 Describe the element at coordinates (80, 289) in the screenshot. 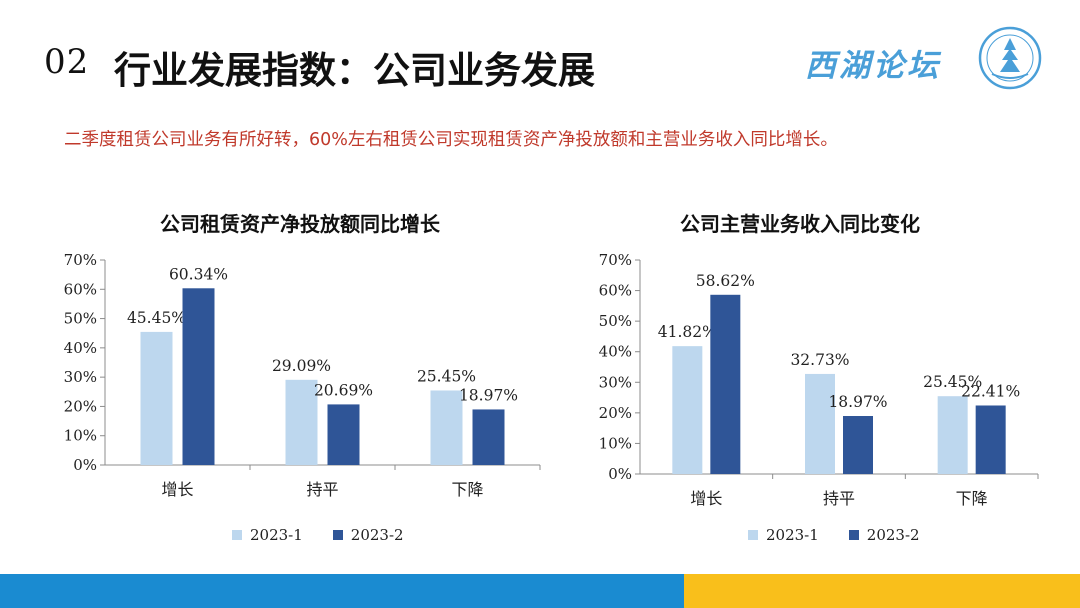

I see `left-y-tick-label: 60%` at that location.